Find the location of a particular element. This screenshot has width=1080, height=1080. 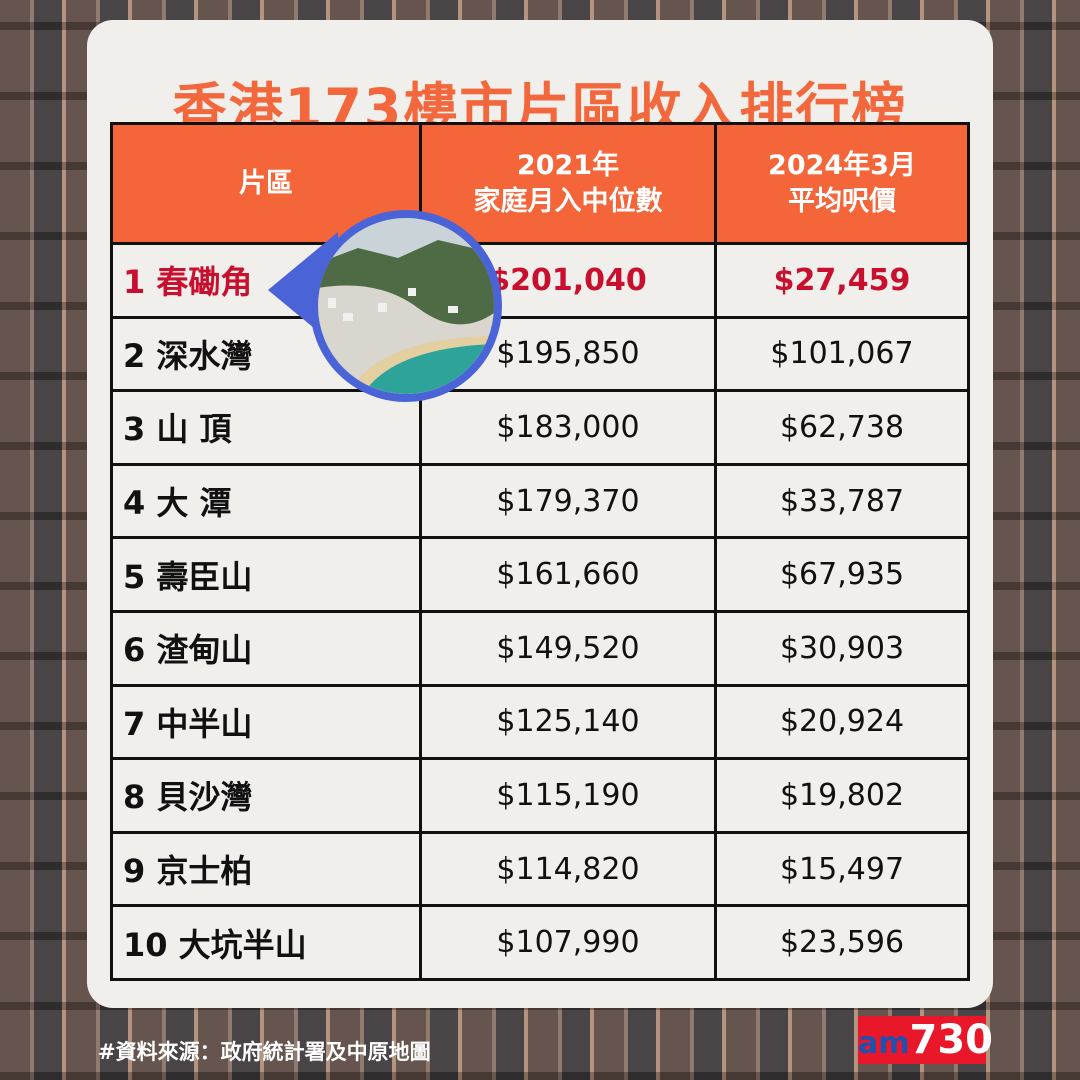

table-row: 3 山 頂 $183,000 $62,738 is located at coordinates (540, 427).